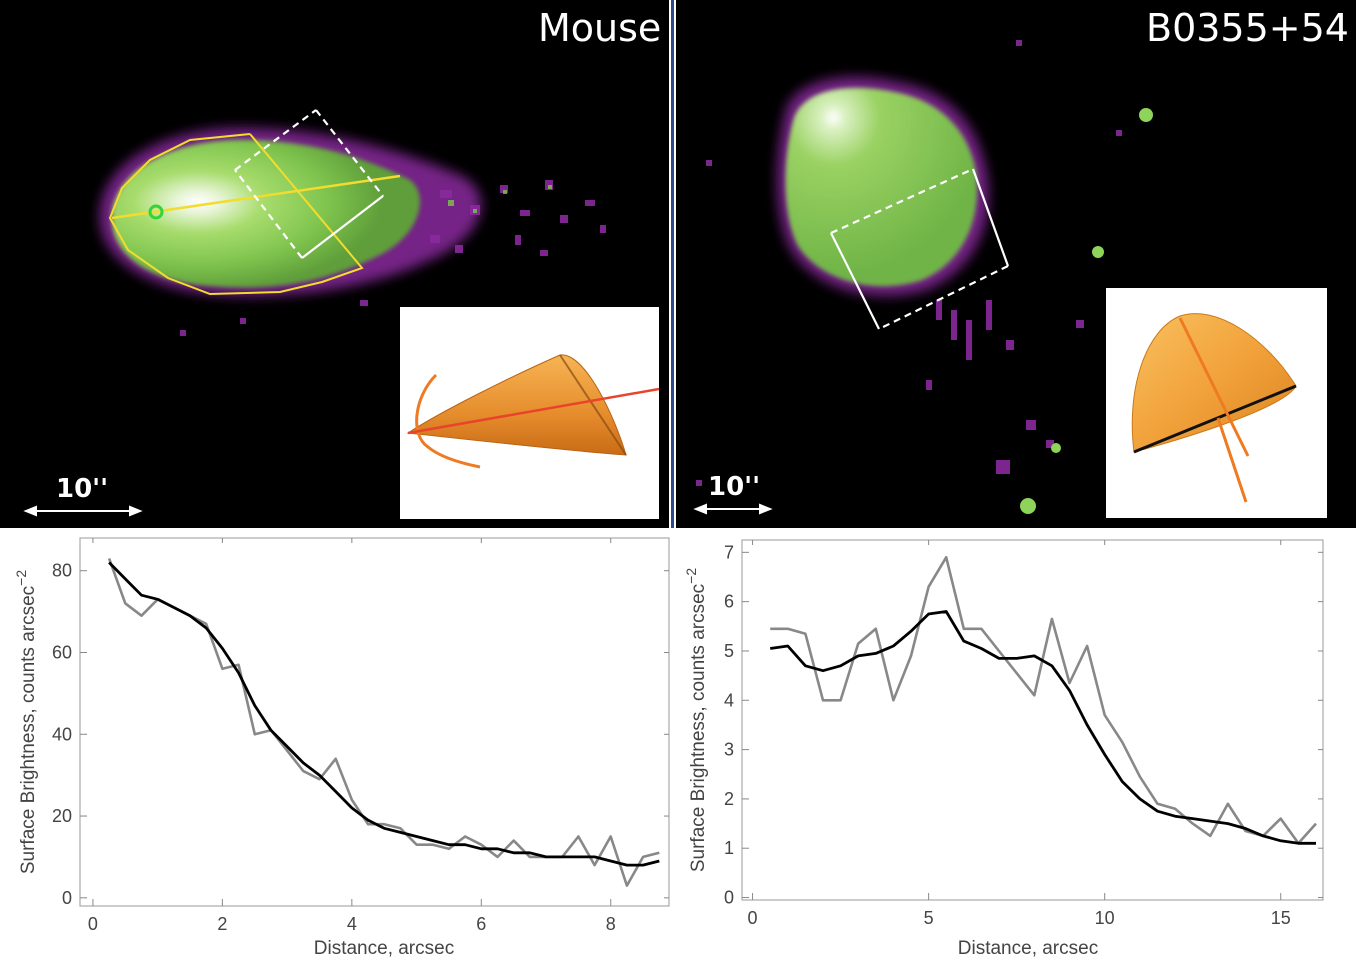 The height and width of the screenshot is (977, 1356). What do you see at coordinates (734, 487) in the screenshot?
I see `scale-label-right: 10''` at bounding box center [734, 487].